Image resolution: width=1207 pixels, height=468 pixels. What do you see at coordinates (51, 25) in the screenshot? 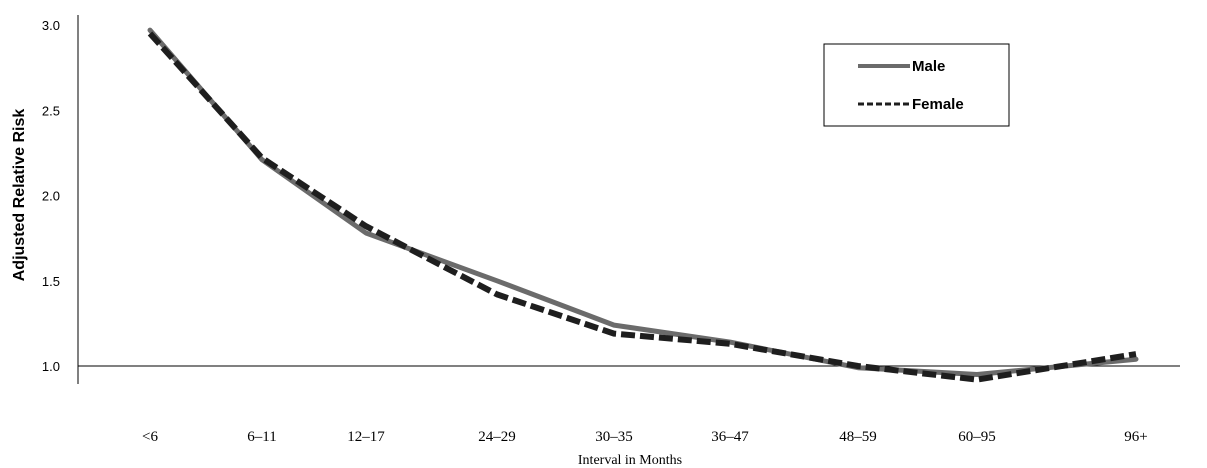
I see `y-tick-label: 3.0` at bounding box center [51, 25].